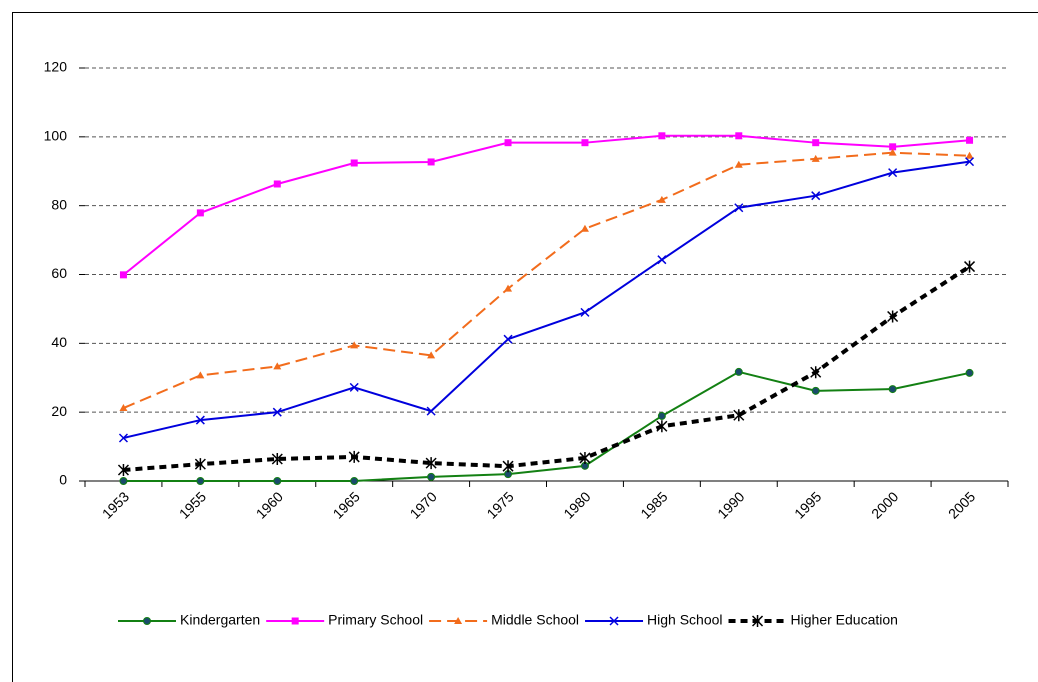  Describe the element at coordinates (423, 504) in the screenshot. I see `x-tick-label: 1970` at that location.